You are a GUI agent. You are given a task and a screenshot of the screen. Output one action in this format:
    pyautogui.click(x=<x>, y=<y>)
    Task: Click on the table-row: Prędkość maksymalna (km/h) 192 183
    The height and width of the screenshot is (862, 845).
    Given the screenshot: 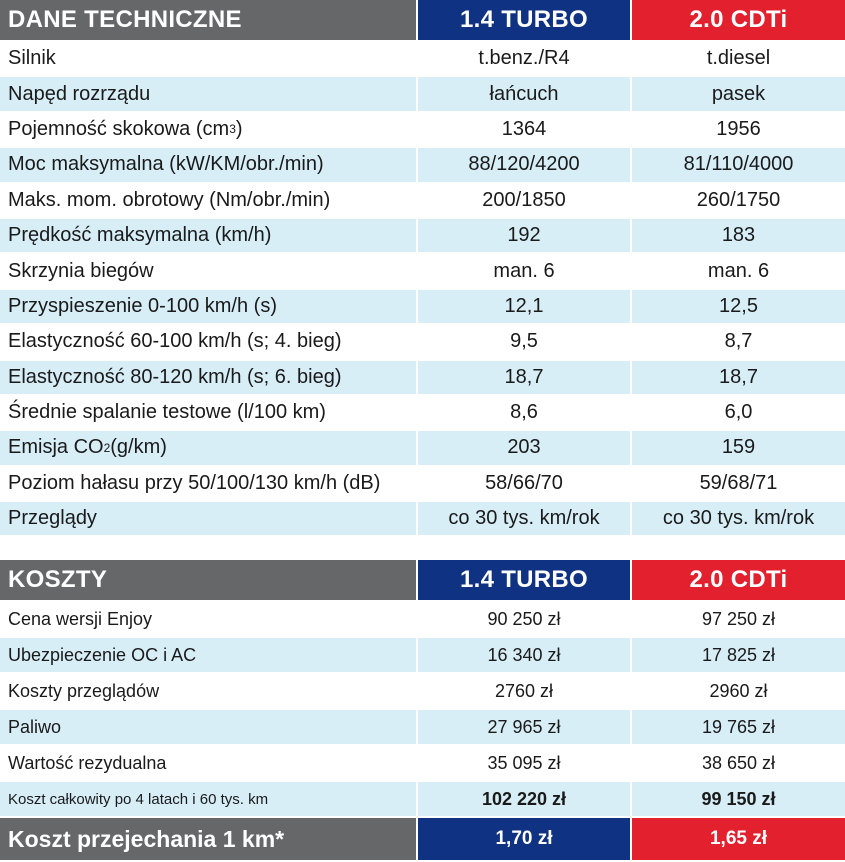 What is the action you would take?
    pyautogui.click(x=422, y=236)
    